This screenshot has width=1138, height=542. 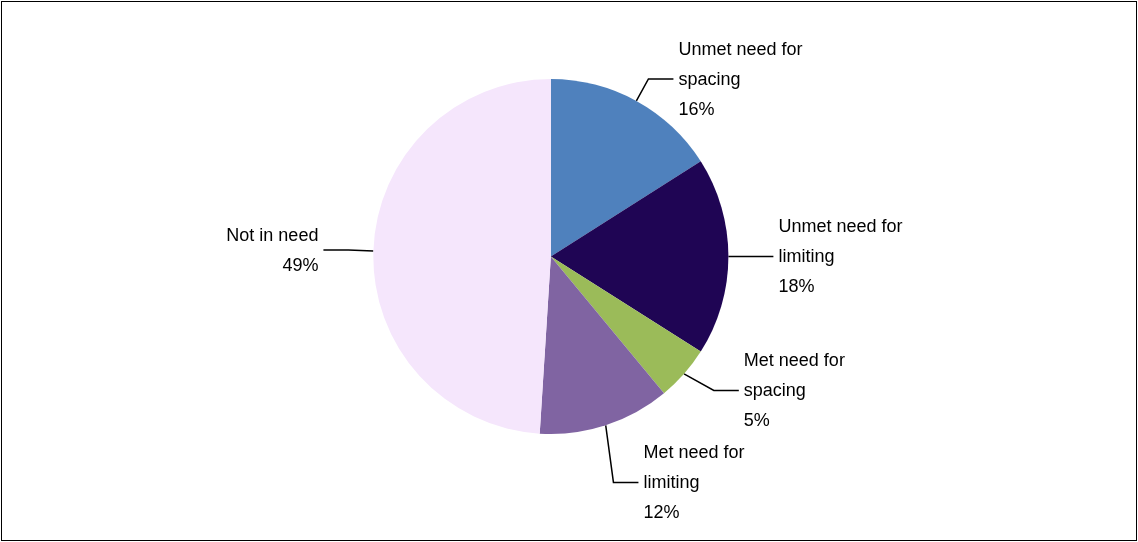 I want to click on slice-label: Met need for spacing, so click(x=796, y=375).